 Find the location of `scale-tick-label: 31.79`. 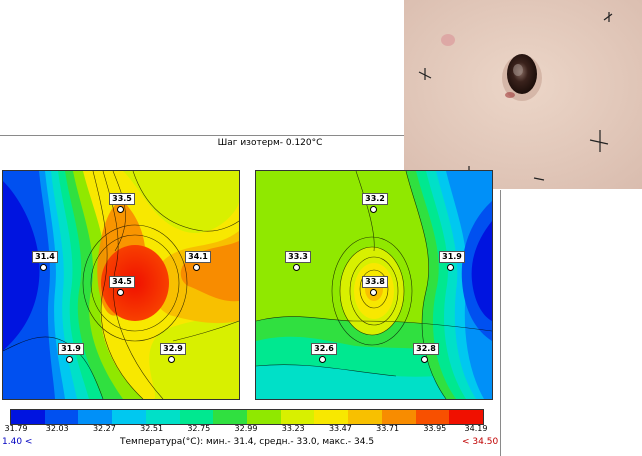

scale-tick-label: 31.79 is located at coordinates (16, 428).